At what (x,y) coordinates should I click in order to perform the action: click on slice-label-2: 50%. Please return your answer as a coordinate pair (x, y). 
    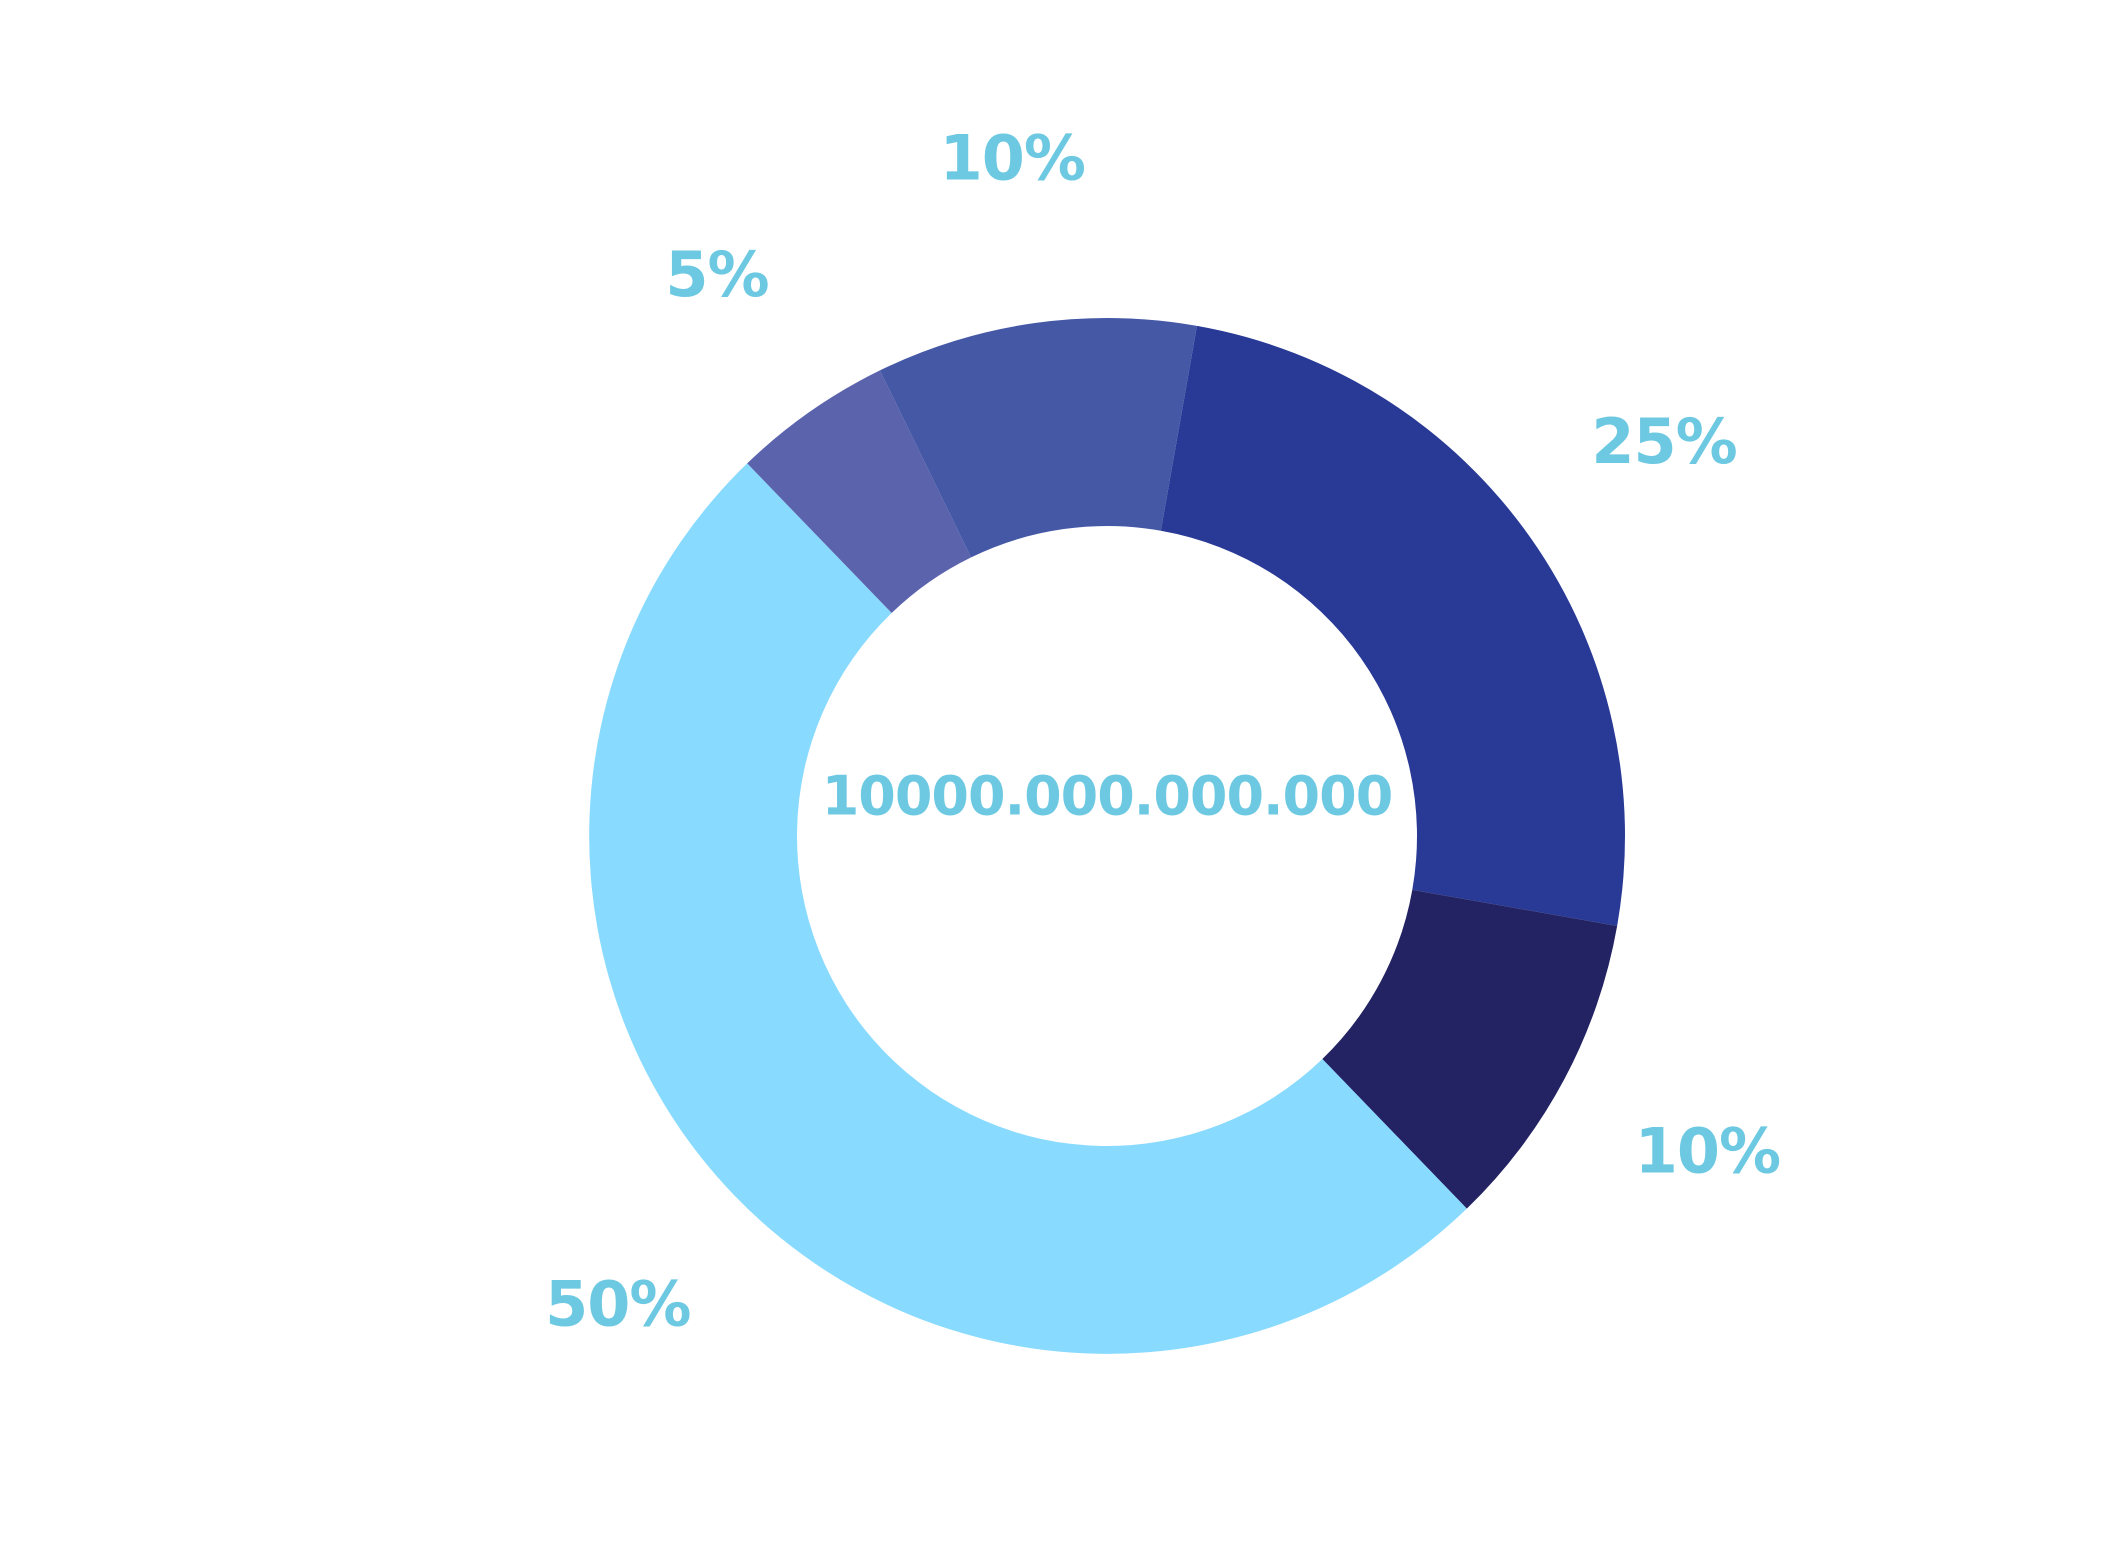
    Looking at the image, I should click on (617, 1303).